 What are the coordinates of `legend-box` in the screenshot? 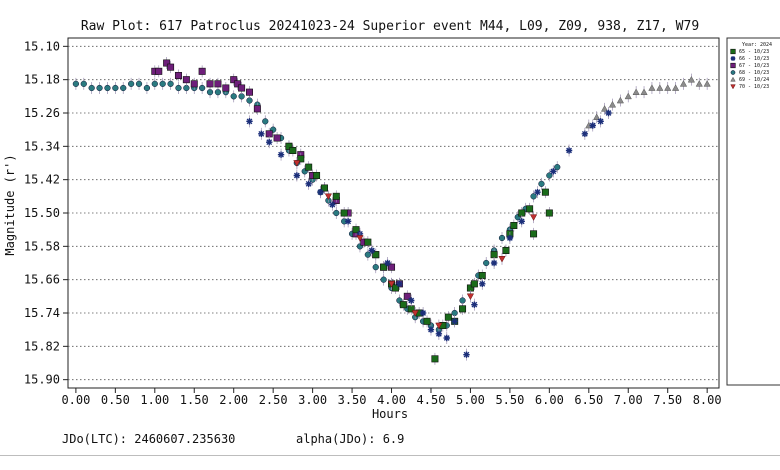 It's located at (753, 211).